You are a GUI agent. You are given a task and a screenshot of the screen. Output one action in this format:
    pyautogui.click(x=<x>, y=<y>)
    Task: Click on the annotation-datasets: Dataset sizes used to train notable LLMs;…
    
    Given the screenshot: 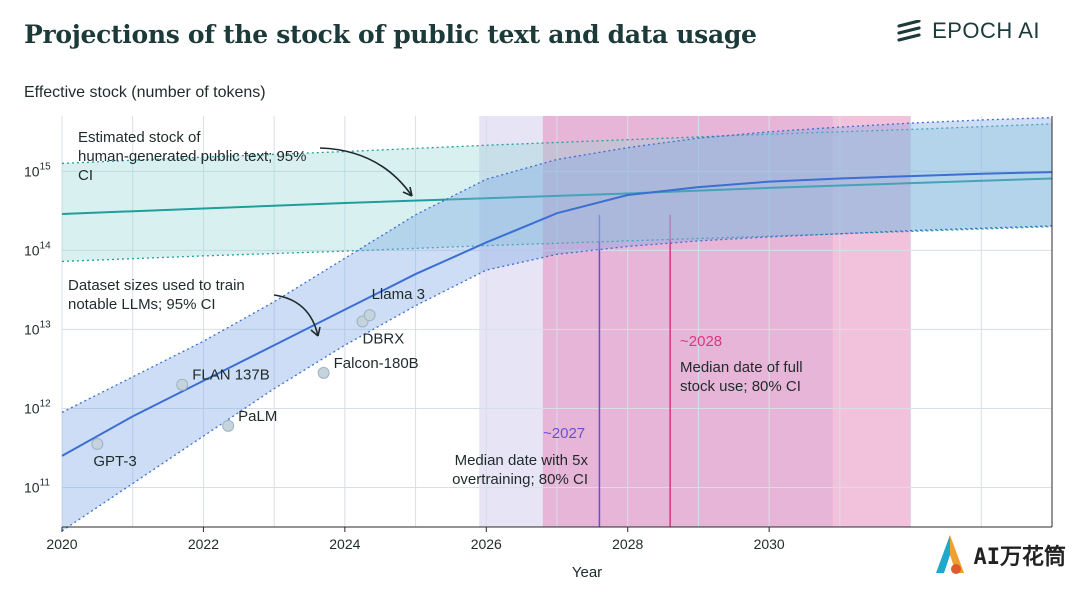 What is the action you would take?
    pyautogui.click(x=156, y=295)
    